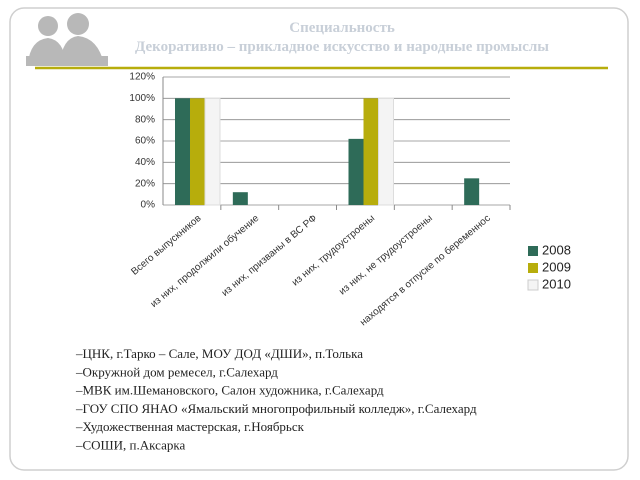 The height and width of the screenshot is (480, 640). What do you see at coordinates (145, 183) in the screenshot?
I see `y-tick-label: 20%` at bounding box center [145, 183].